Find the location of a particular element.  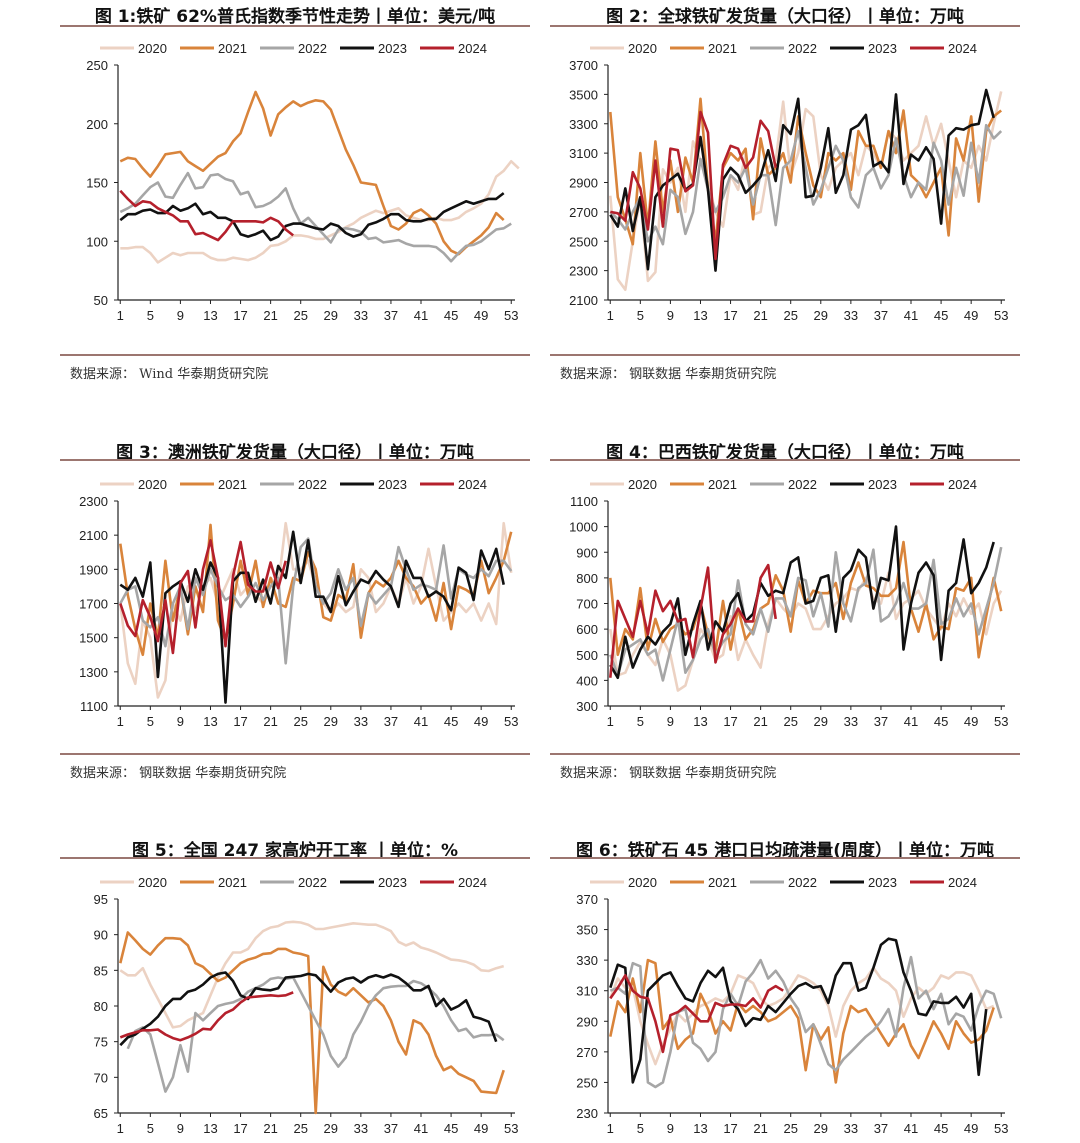

y-tick-label: 1300 is located at coordinates (93, 672).